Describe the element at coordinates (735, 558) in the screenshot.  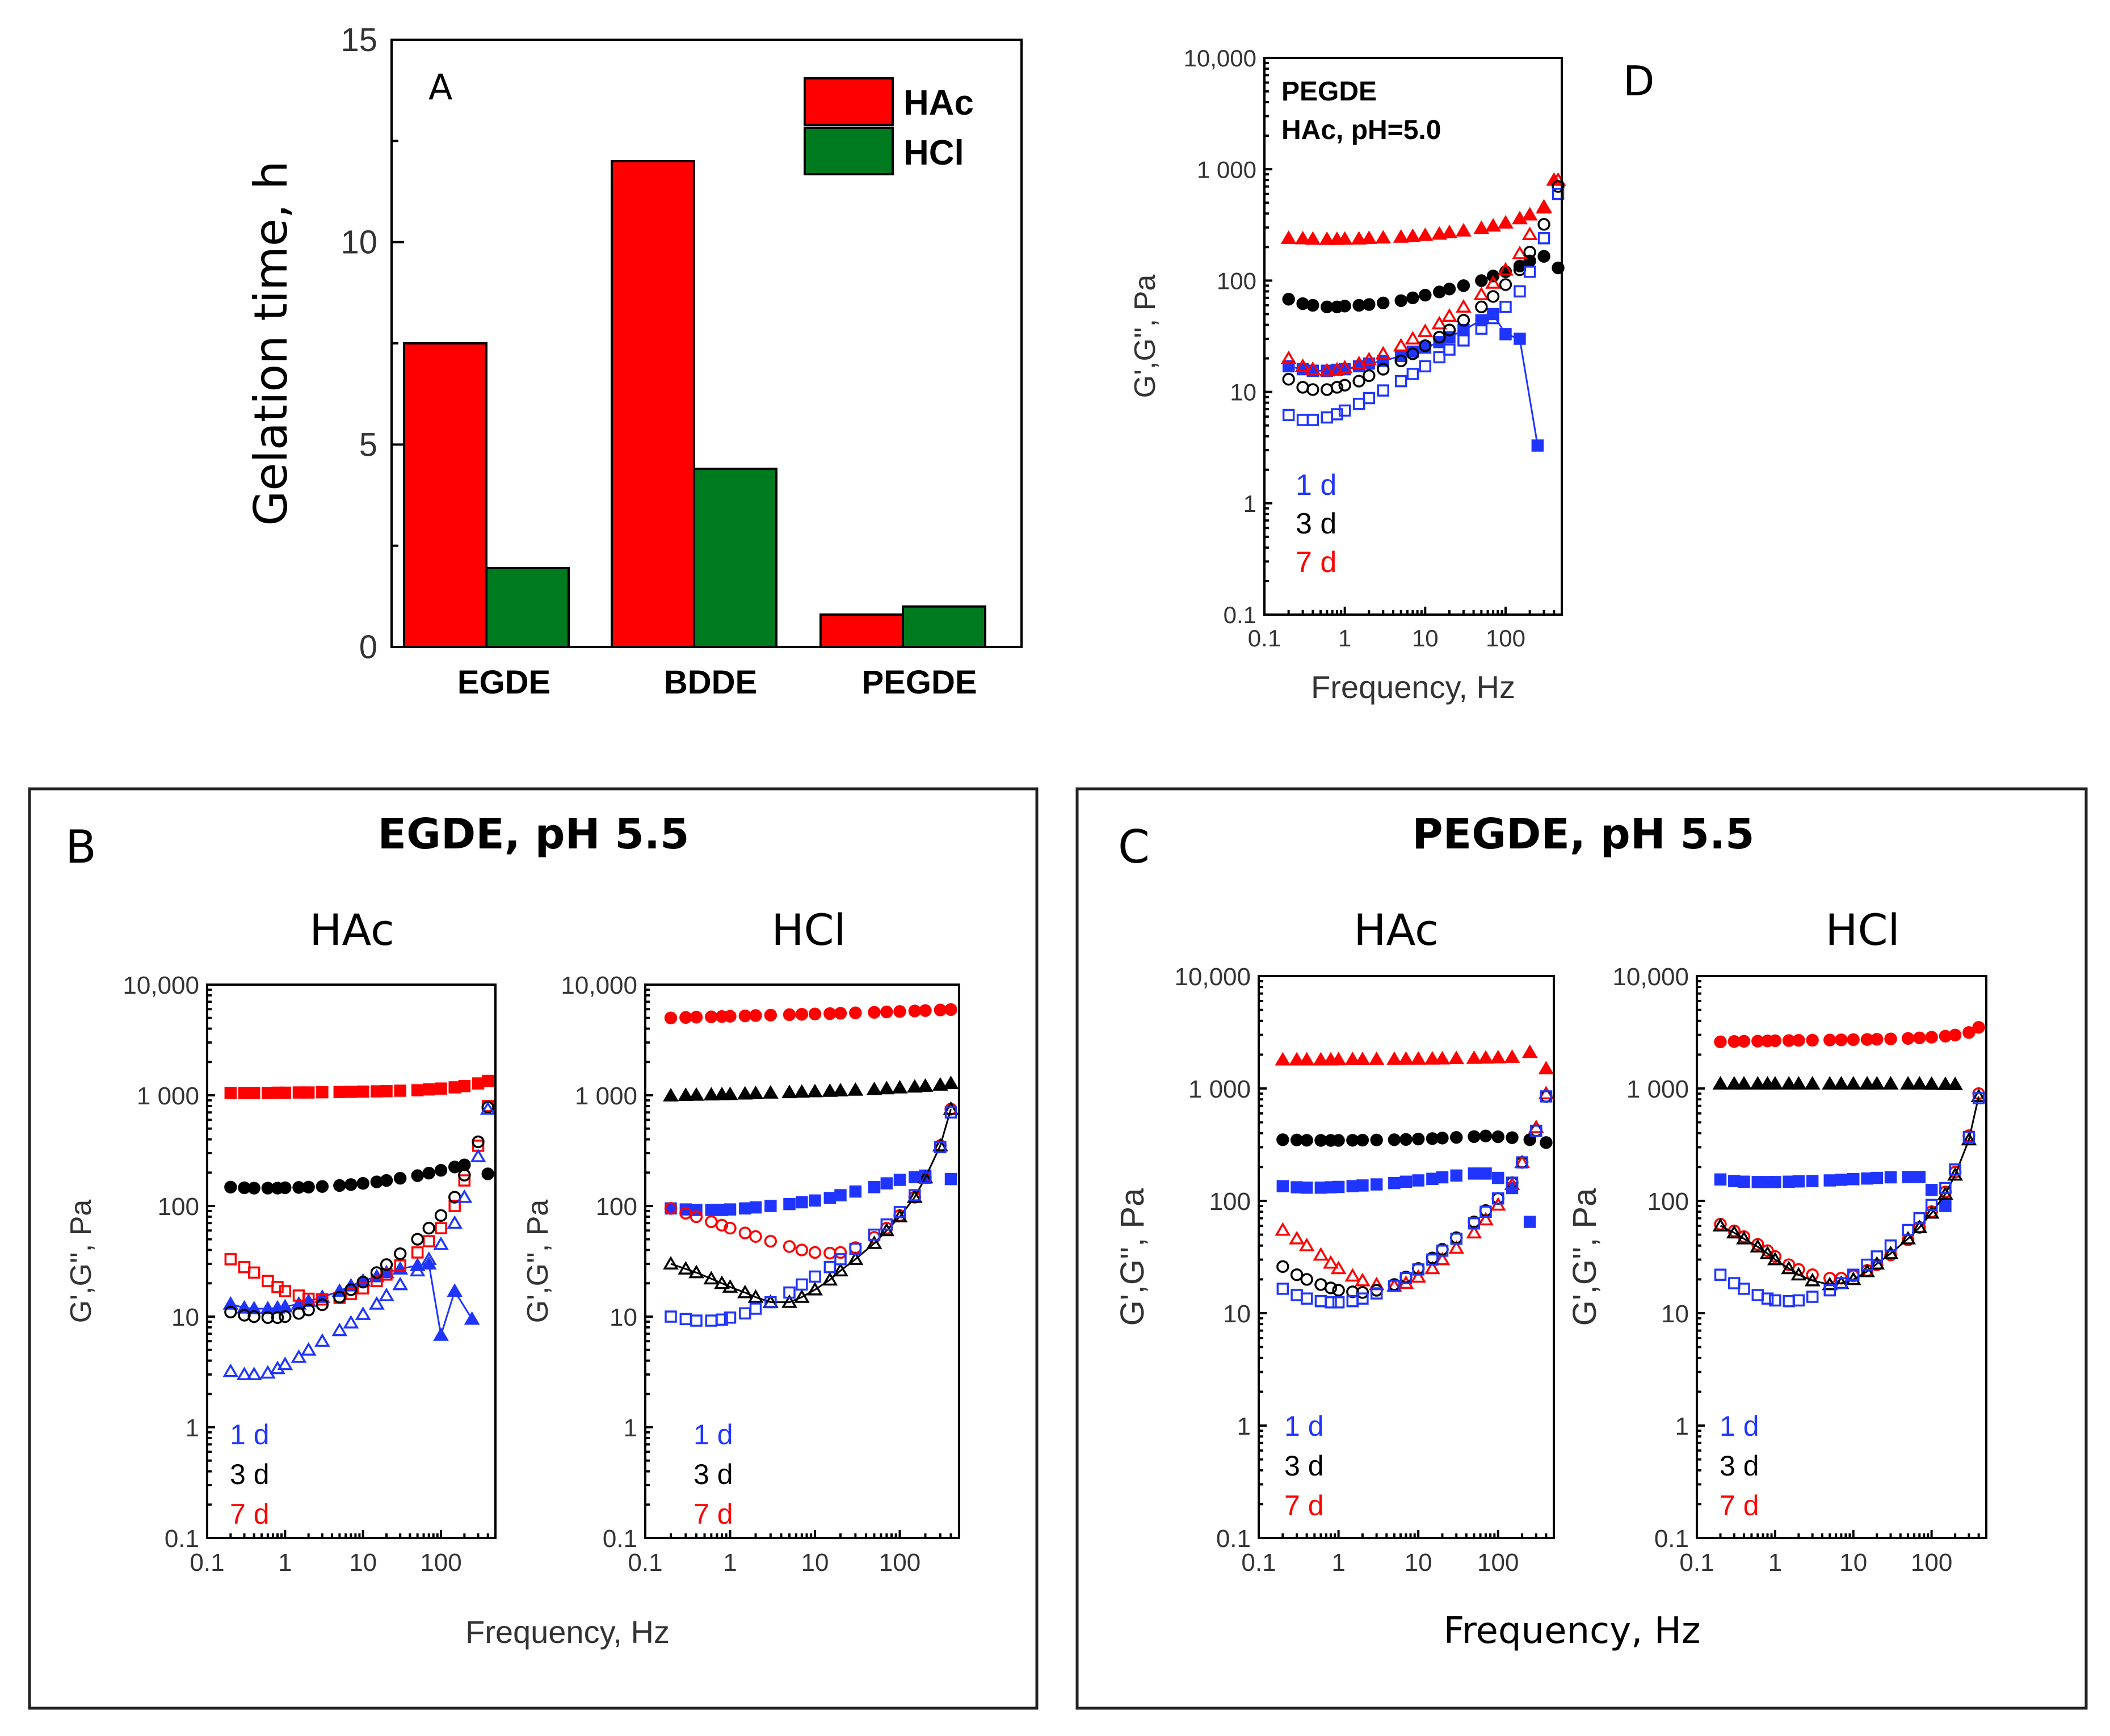
I see `bar-bdde-hcl` at that location.